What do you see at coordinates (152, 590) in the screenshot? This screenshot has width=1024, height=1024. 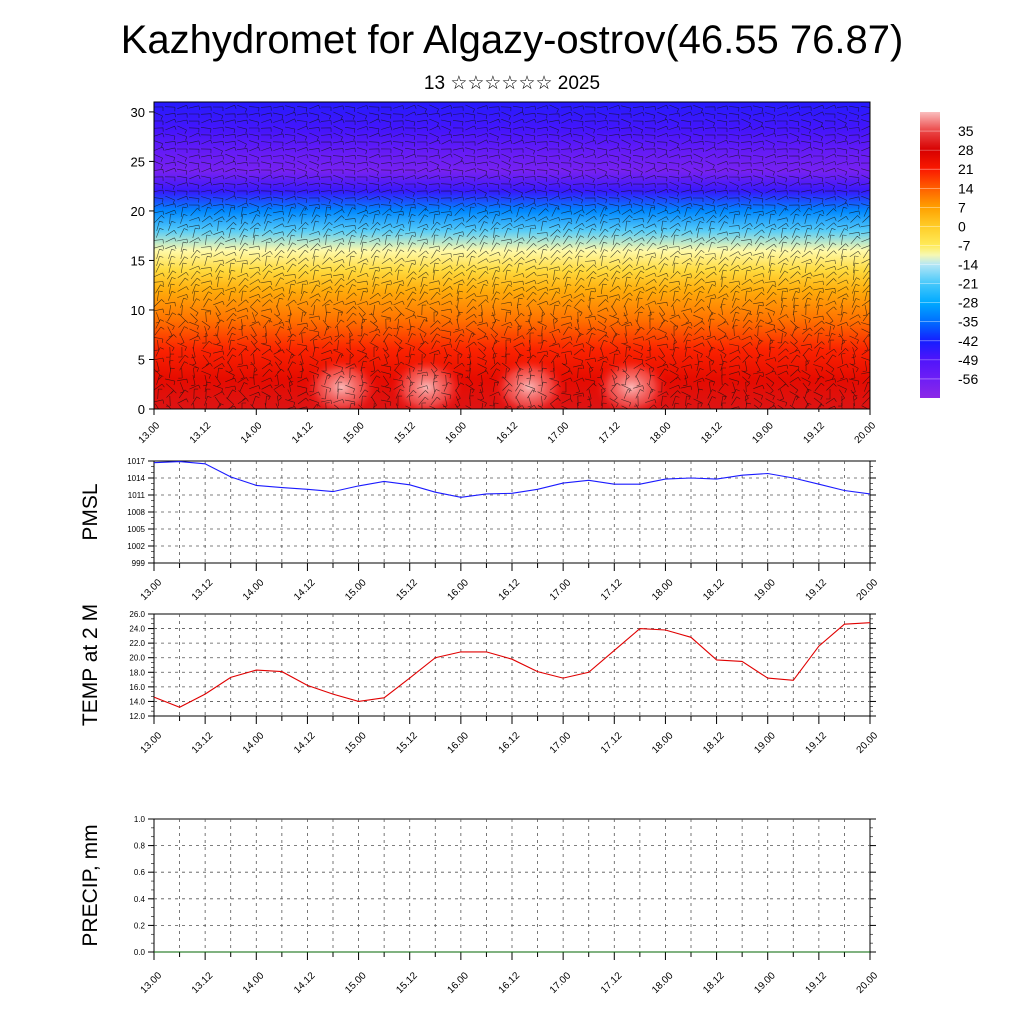 I see `pmsl-xtick-label-0: 13.00` at bounding box center [152, 590].